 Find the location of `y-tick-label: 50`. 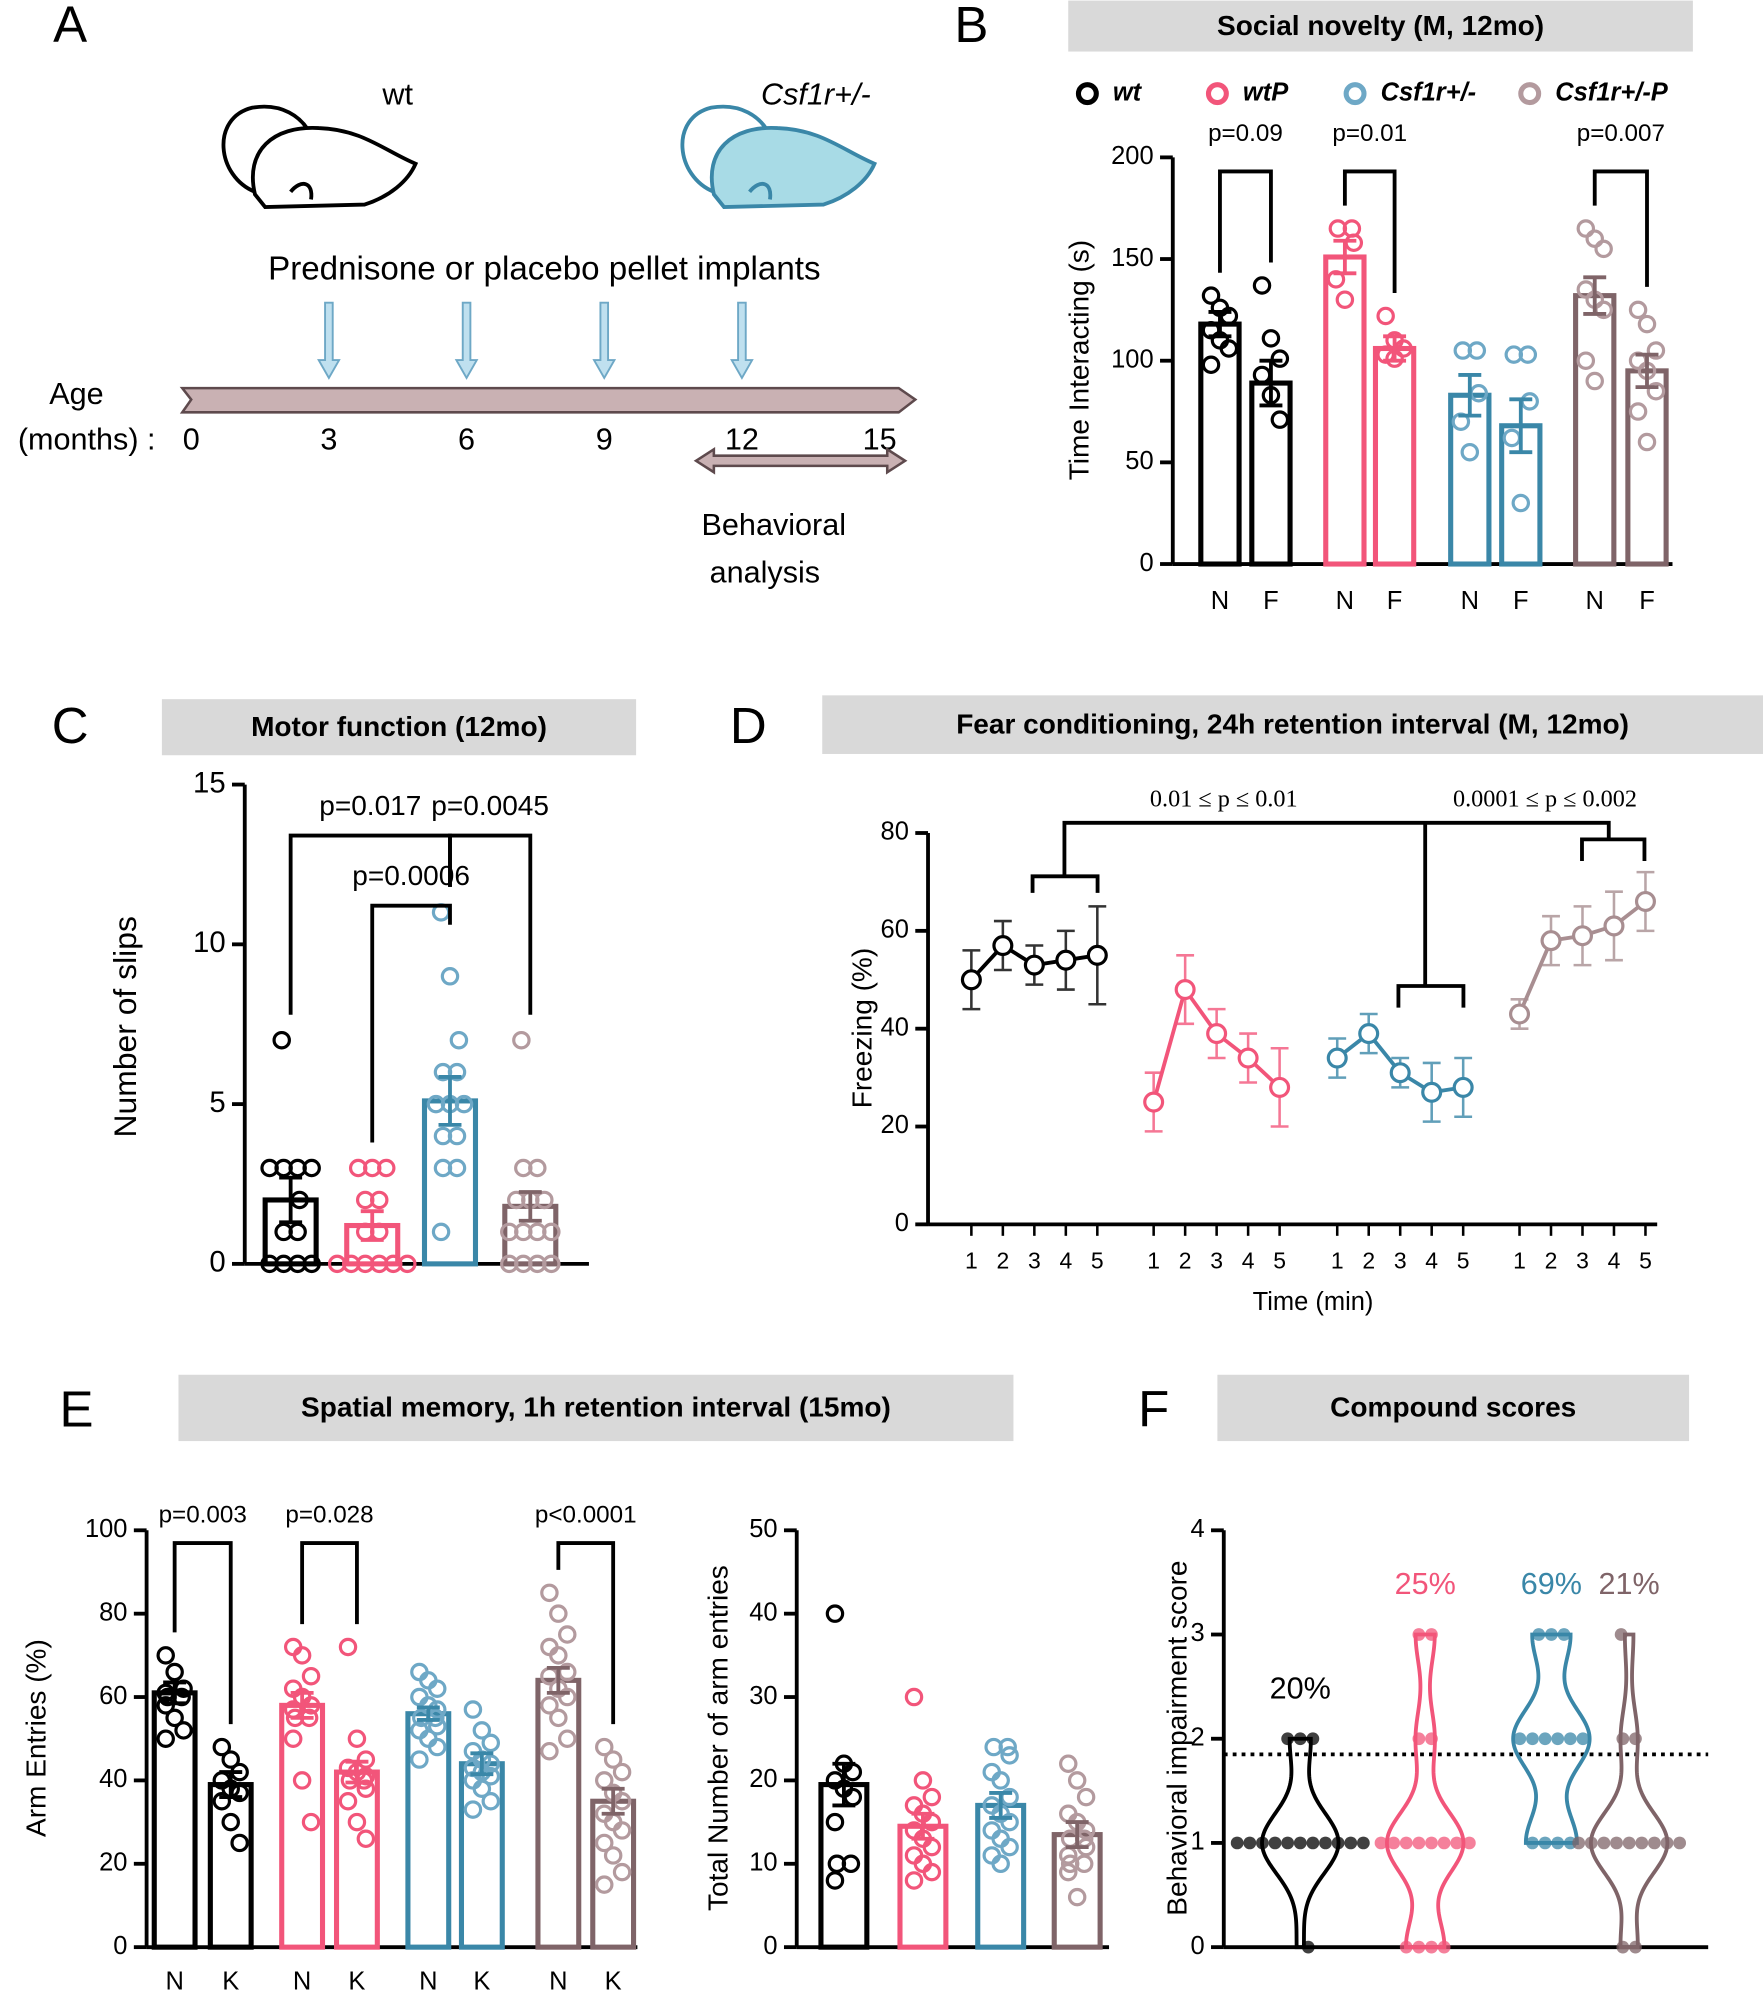

y-tick-label: 50 is located at coordinates (763, 1529).